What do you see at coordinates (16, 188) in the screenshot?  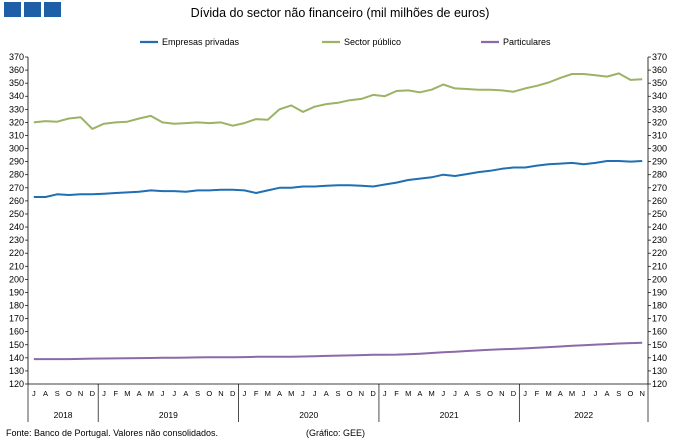 I see `y-tick-label-left: 270` at bounding box center [16, 188].